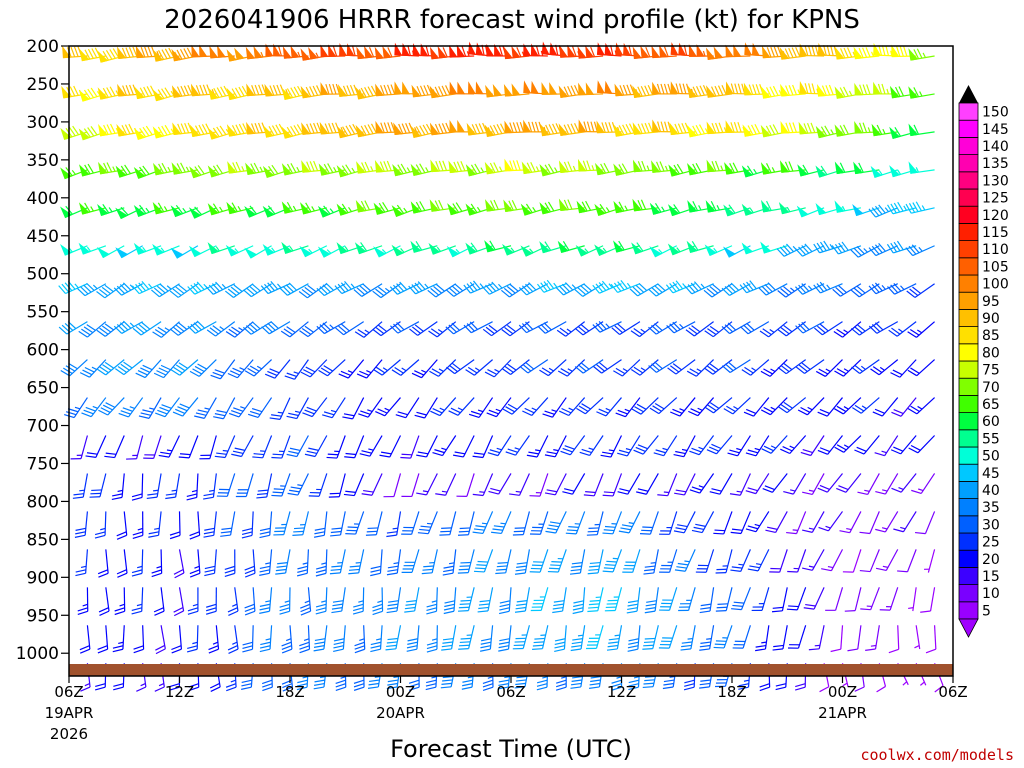 The width and height of the screenshot is (1024, 768). What do you see at coordinates (400, 713) in the screenshot?
I see `x-tick-date: 20APR` at bounding box center [400, 713].